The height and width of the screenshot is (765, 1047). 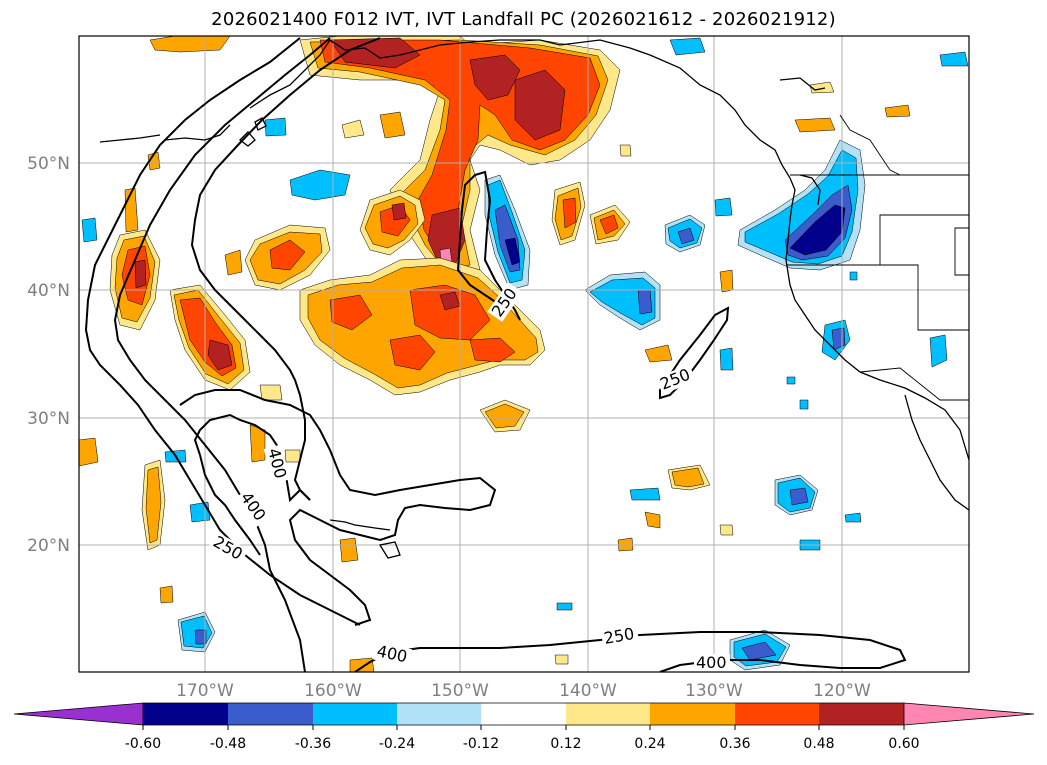 I want to click on colorbar-tick-label: -0.48, so click(x=228, y=744).